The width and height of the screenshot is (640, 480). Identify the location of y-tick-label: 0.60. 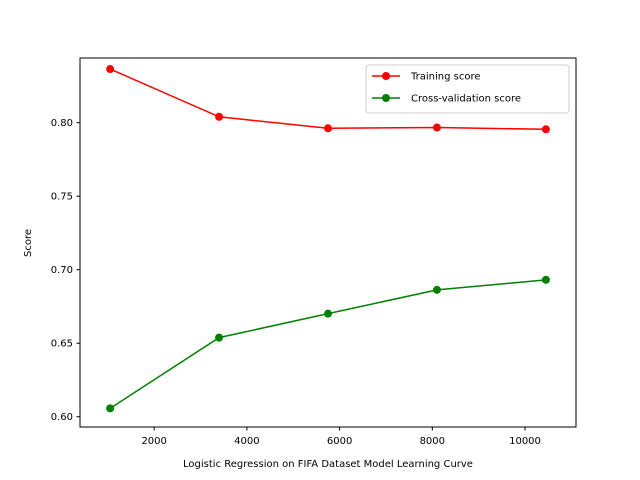
(62, 417).